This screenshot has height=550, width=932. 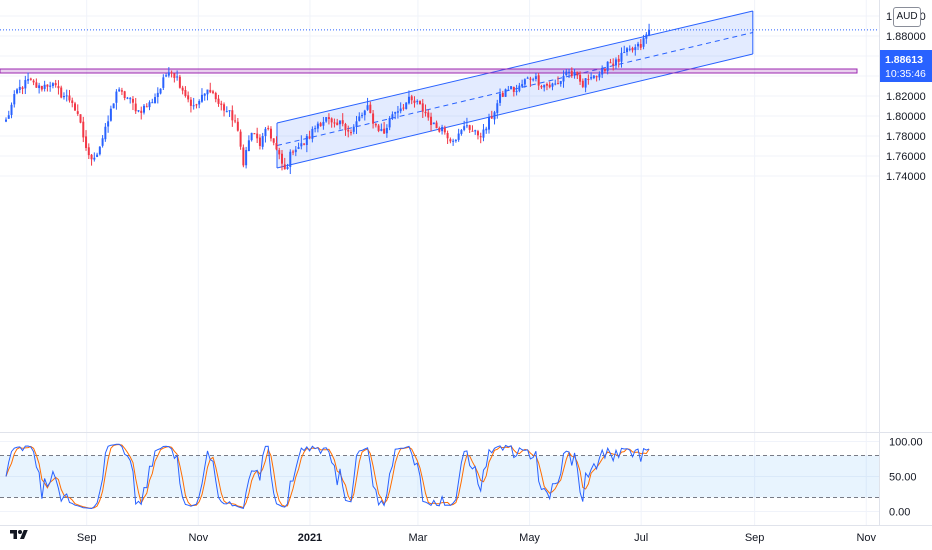 What do you see at coordinates (87, 538) in the screenshot?
I see `time-tick-label: Sep` at bounding box center [87, 538].